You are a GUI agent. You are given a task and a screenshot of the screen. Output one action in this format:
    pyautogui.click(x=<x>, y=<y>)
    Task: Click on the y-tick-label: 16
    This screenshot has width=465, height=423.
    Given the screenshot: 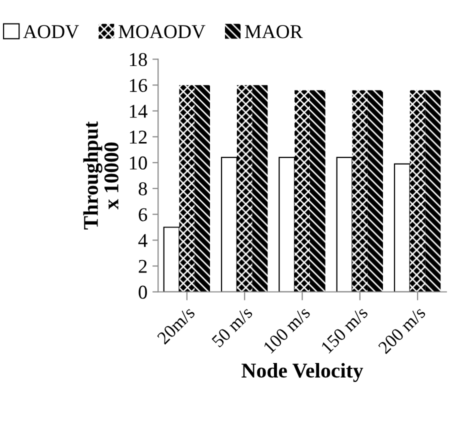 What is the action you would take?
    pyautogui.click(x=139, y=85)
    